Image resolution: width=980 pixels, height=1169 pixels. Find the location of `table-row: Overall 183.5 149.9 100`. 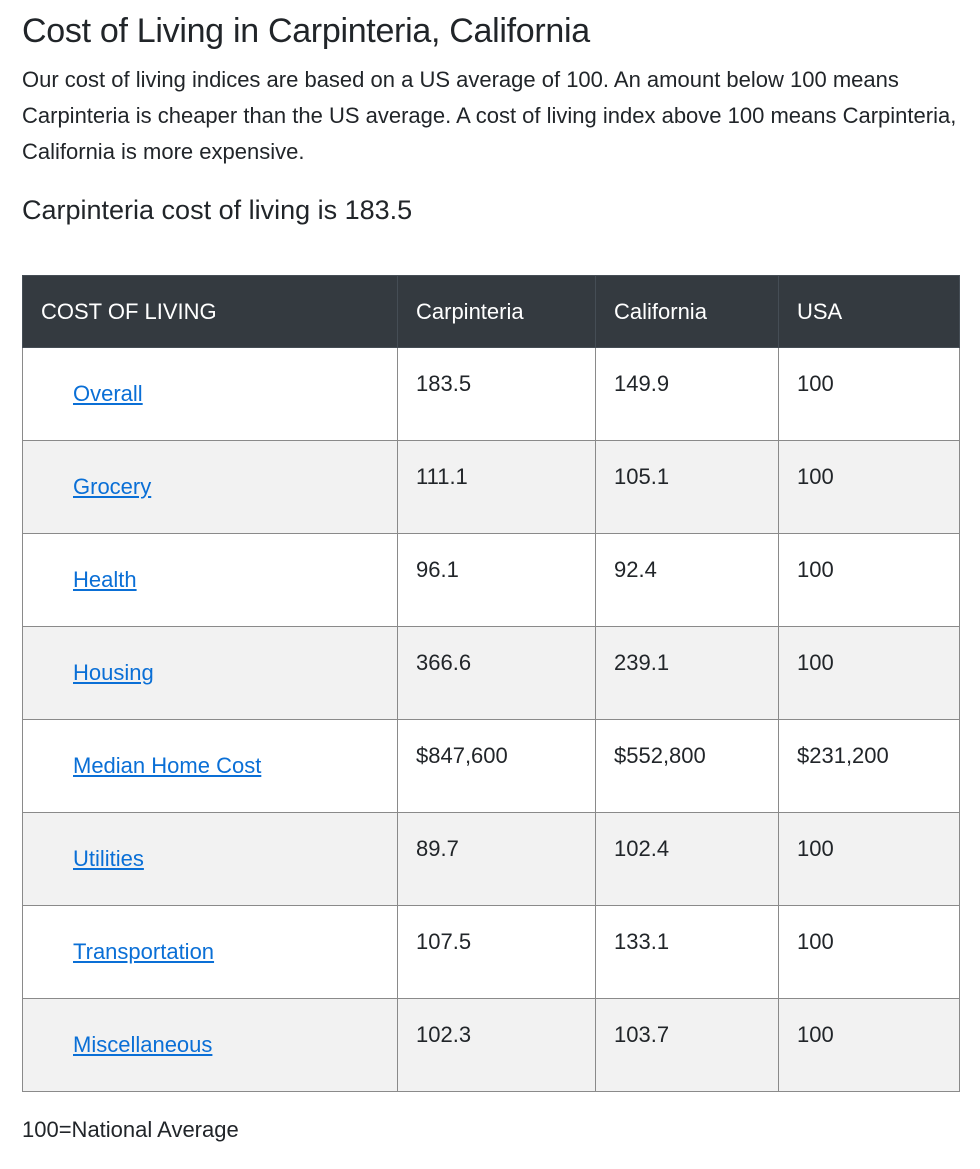

table-row: Overall 183.5 149.9 100 is located at coordinates (491, 394).